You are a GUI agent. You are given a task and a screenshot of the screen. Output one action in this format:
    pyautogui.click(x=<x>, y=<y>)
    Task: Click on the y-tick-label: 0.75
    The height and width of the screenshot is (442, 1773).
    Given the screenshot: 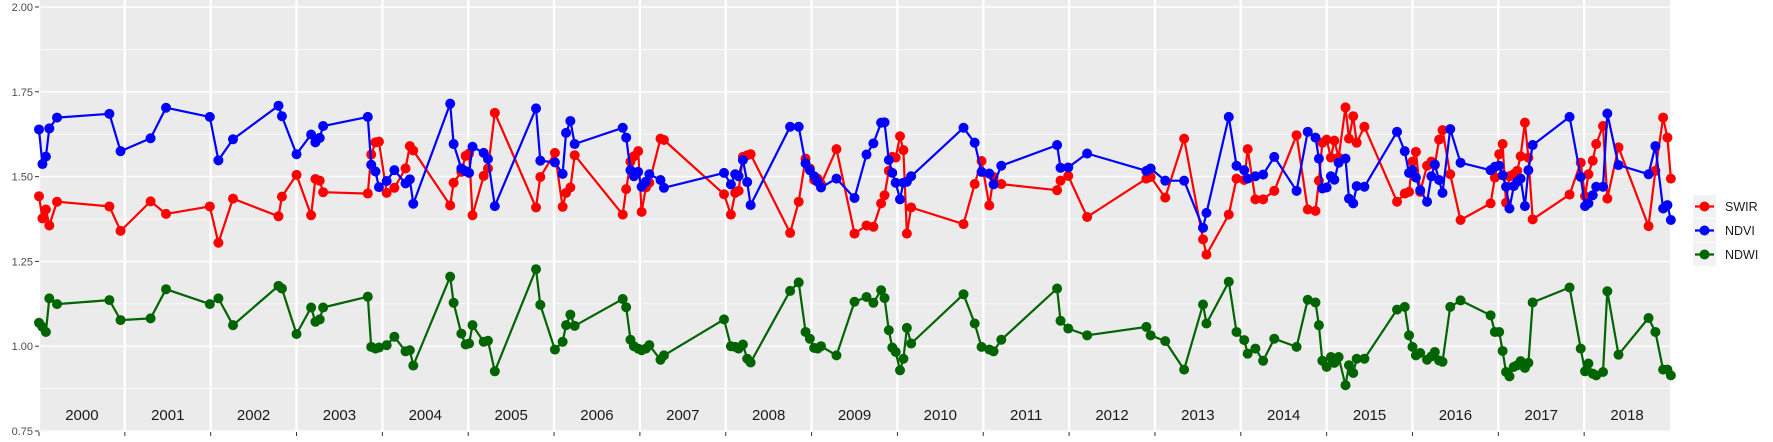 What is the action you would take?
    pyautogui.click(x=22, y=432)
    